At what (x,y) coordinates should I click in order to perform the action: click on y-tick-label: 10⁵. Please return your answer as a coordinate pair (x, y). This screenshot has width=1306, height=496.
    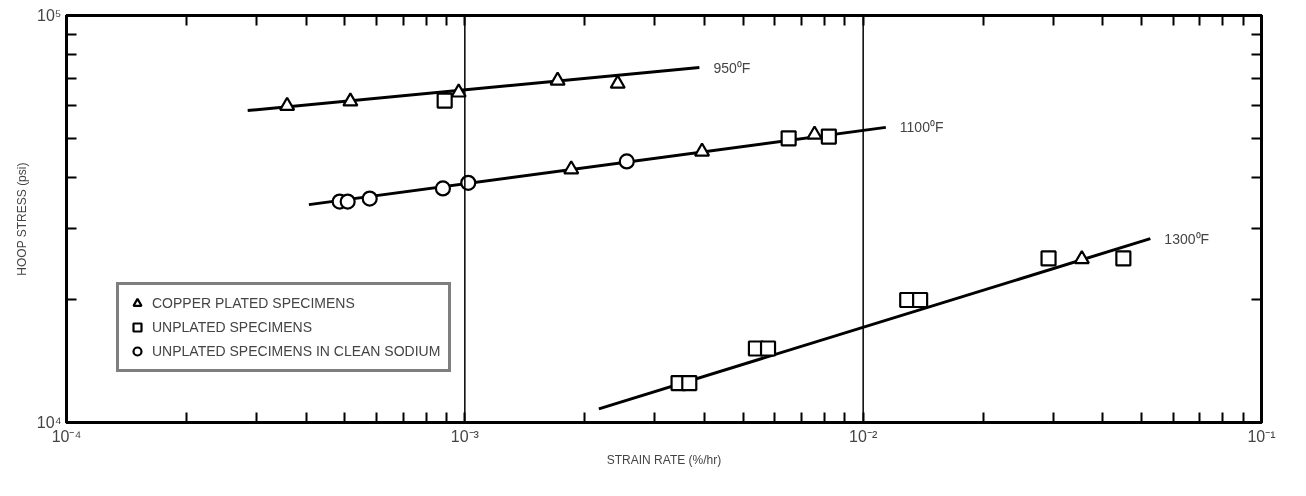
    Looking at the image, I should click on (49, 15).